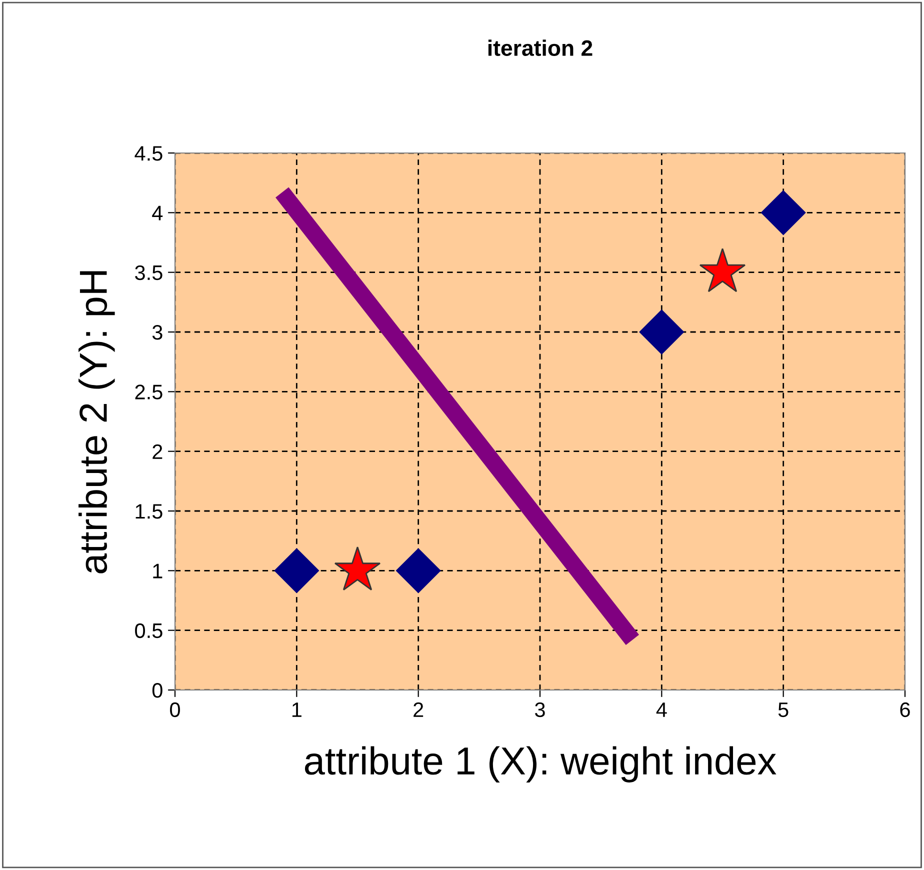 This screenshot has height=870, width=924. What do you see at coordinates (149, 511) in the screenshot?
I see `y-tick-label: 1.5` at bounding box center [149, 511].